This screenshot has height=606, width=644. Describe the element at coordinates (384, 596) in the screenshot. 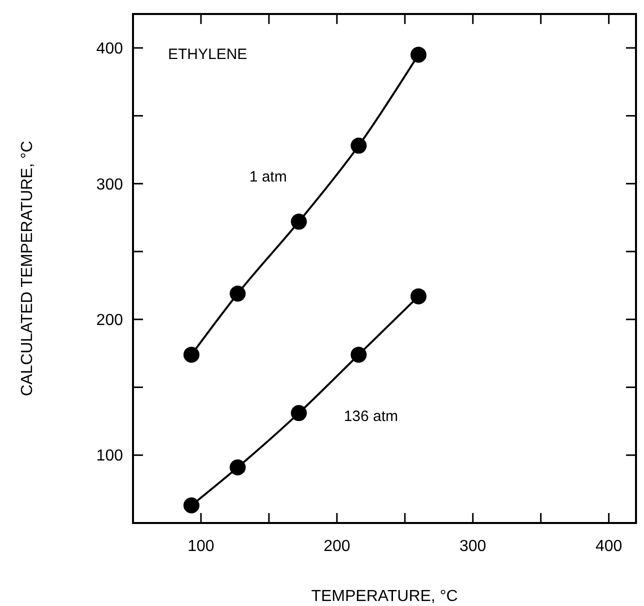

I see `x-axis-title: TEMPERATURE, °C` at that location.